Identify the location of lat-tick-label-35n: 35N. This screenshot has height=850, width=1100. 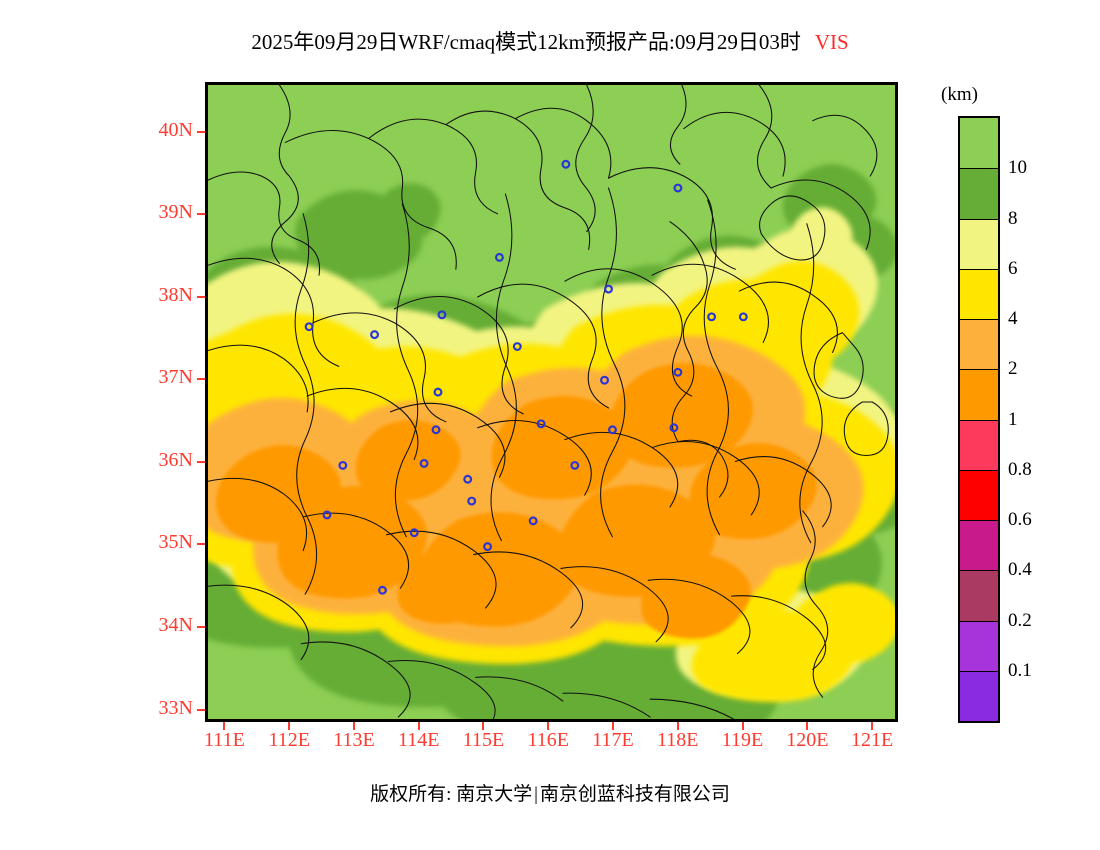
(175, 542).